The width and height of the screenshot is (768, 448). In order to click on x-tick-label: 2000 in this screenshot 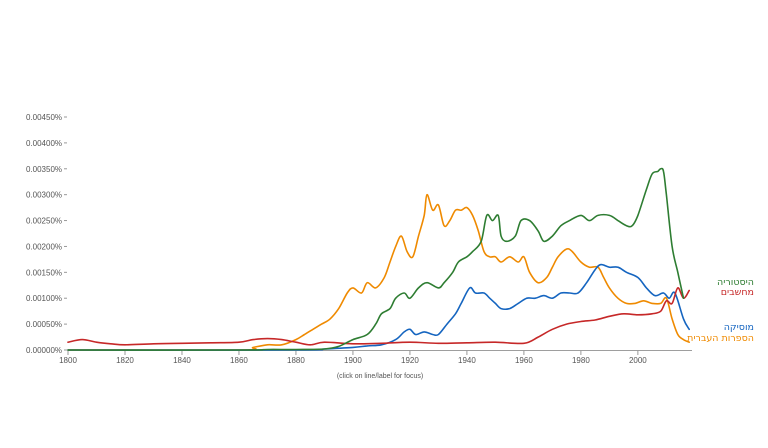, I will do `click(638, 360)`.